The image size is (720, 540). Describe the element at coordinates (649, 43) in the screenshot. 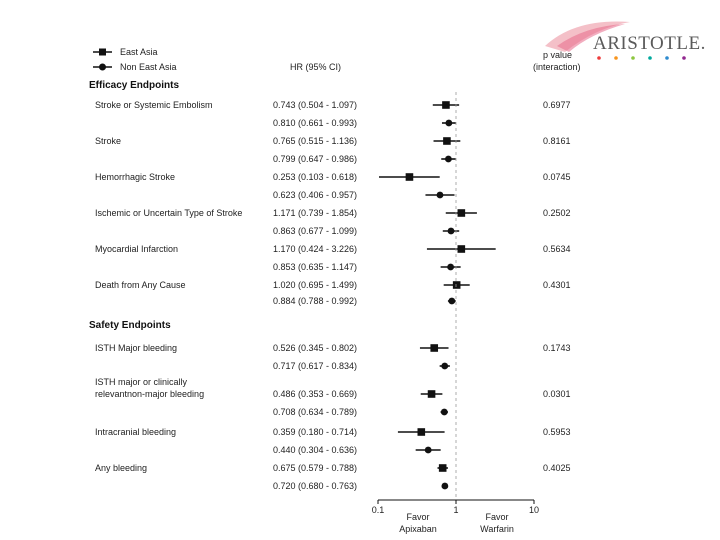

I see `logo-wordmark: ARISTOTLE.` at that location.